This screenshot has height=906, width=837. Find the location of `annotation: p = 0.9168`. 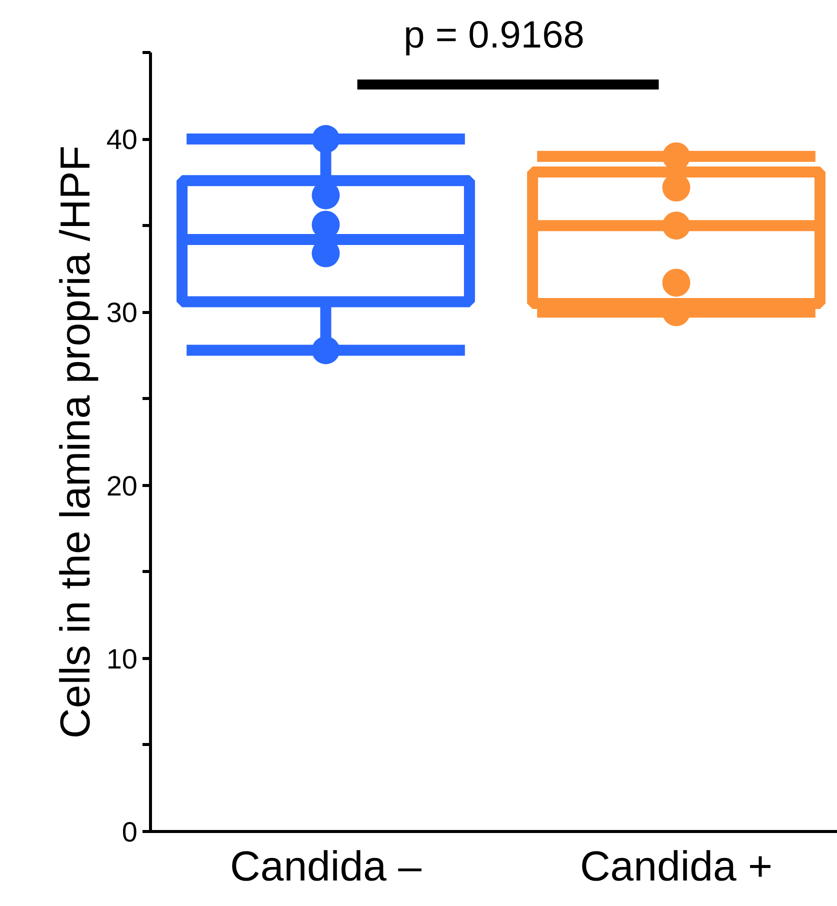

annotation: p = 0.9168 is located at coordinates (494, 35).